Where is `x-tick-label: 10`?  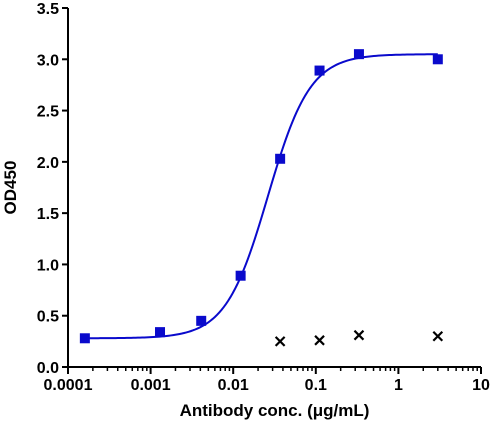 x-tick-label: 10 is located at coordinates (481, 385).